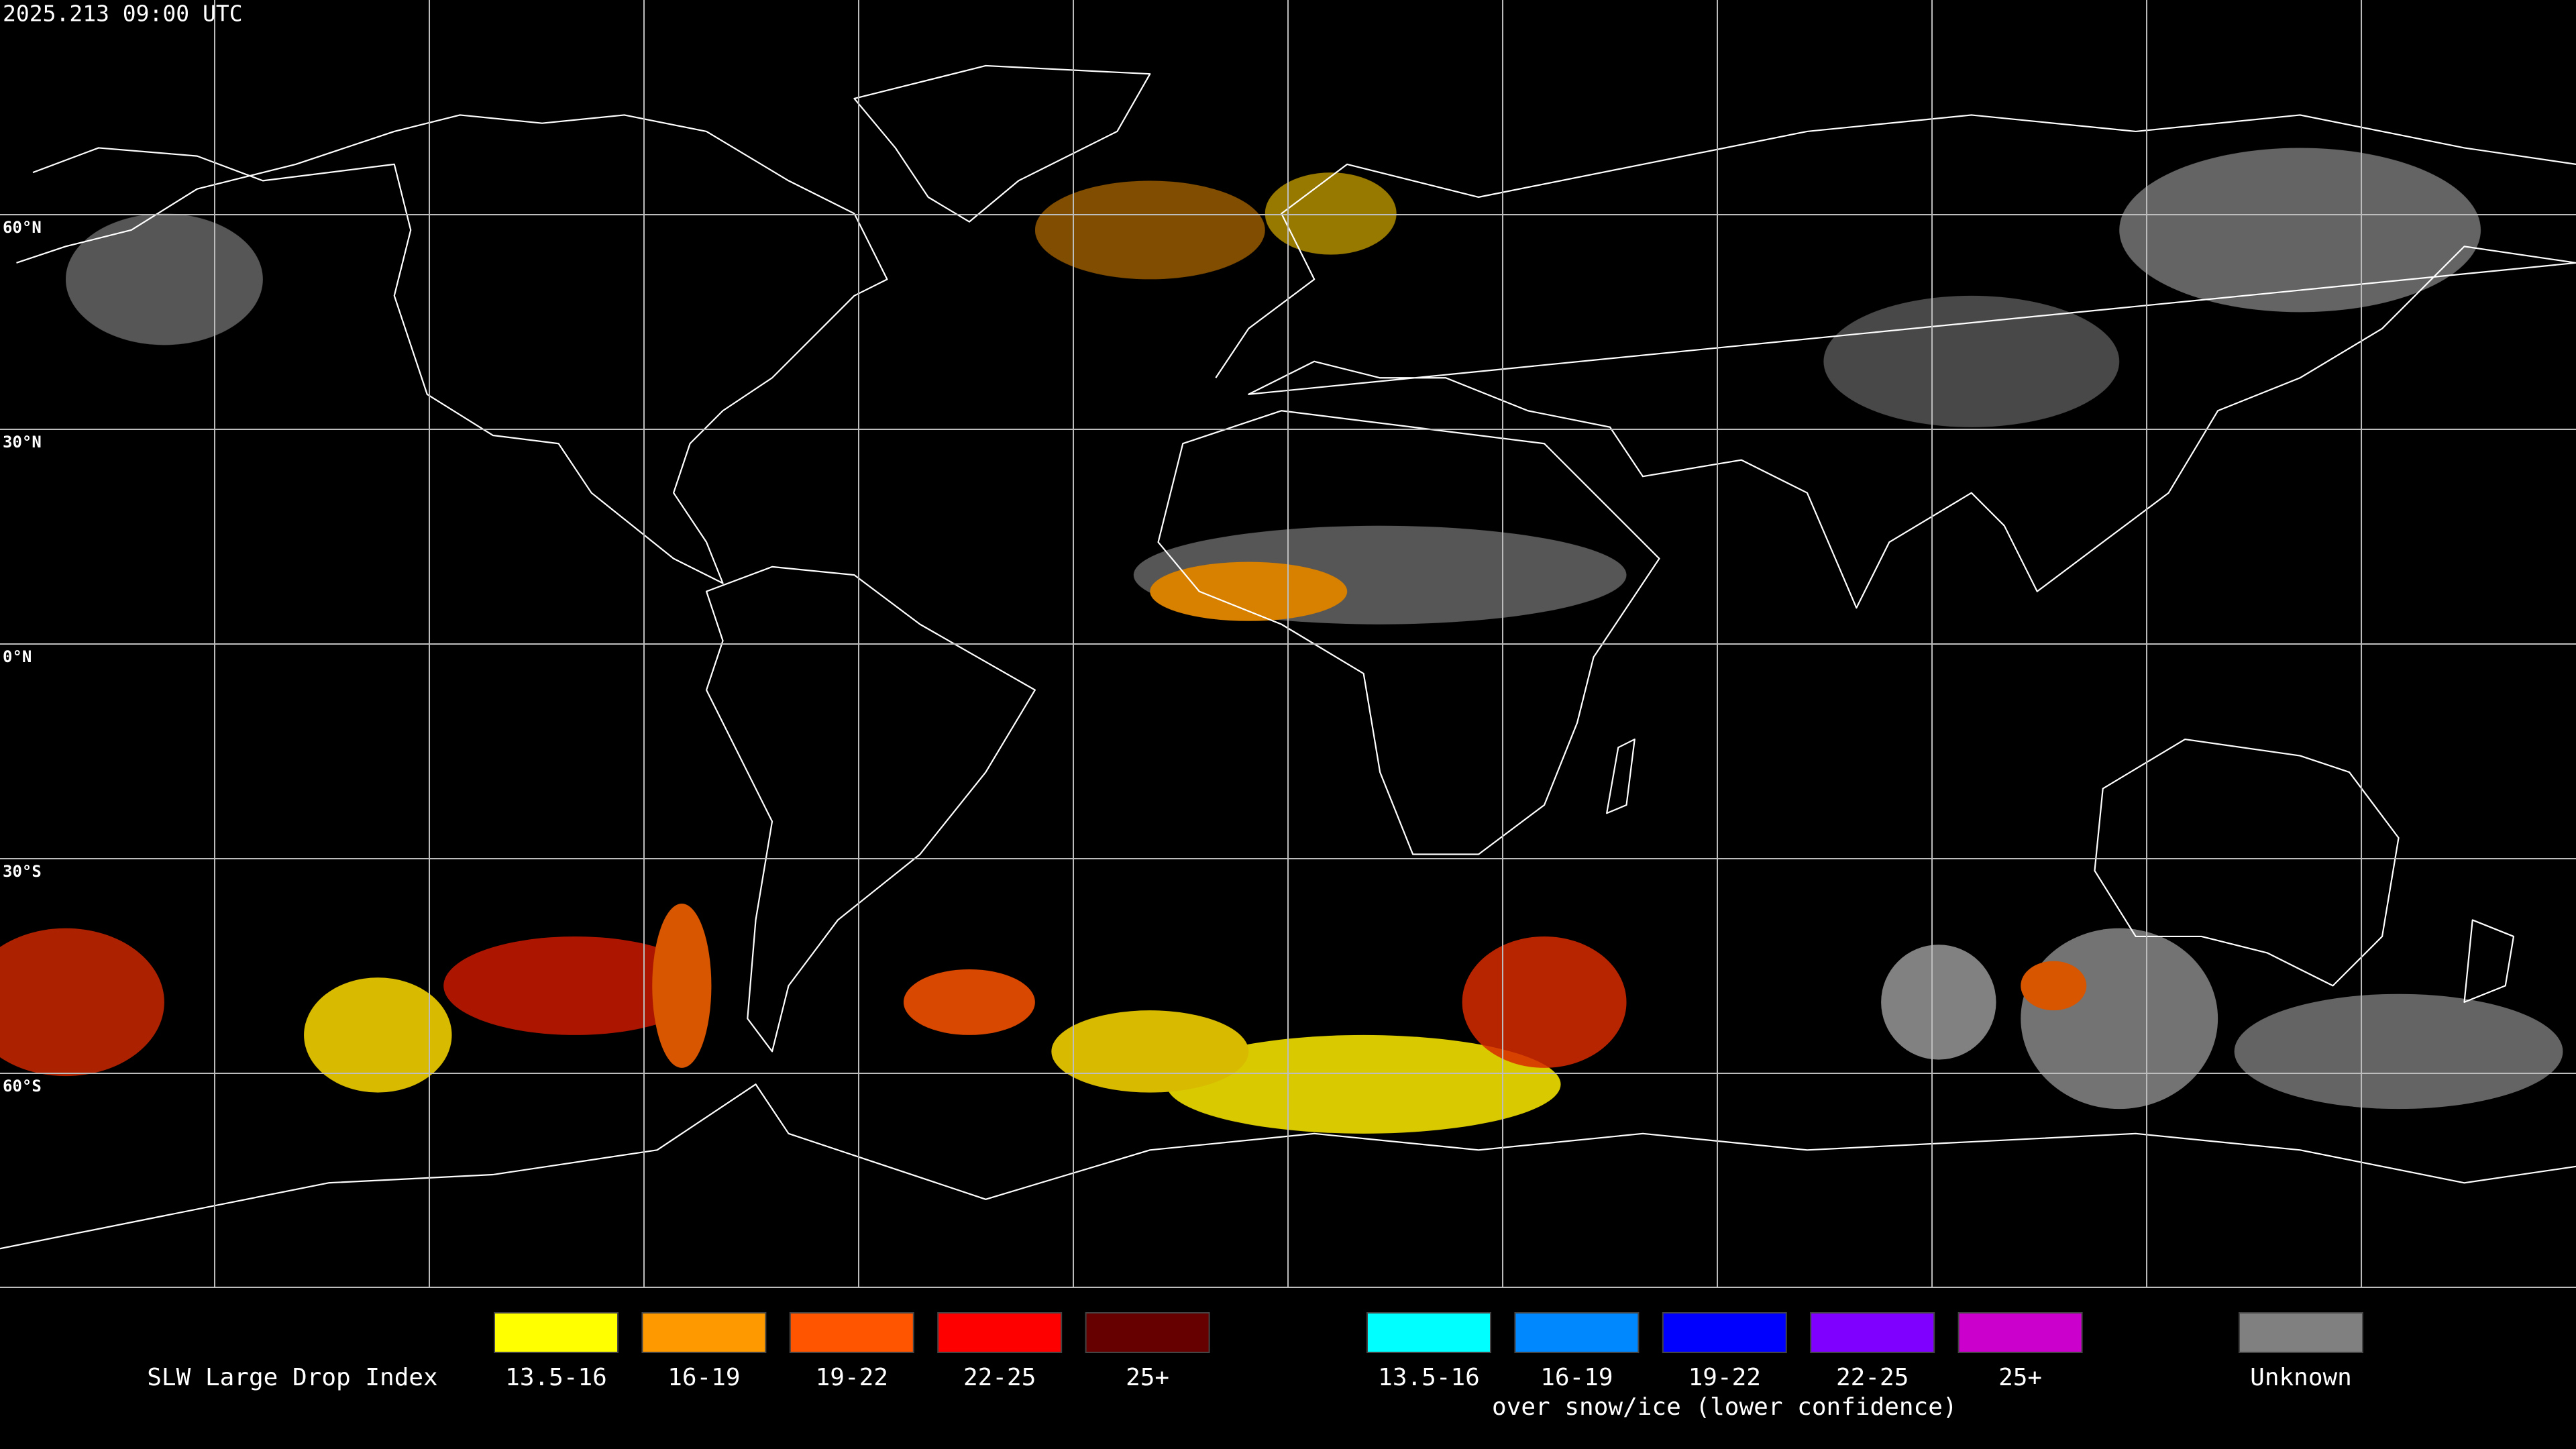 This screenshot has height=1449, width=2576. I want to click on latitude-label: 0°N, so click(17, 656).